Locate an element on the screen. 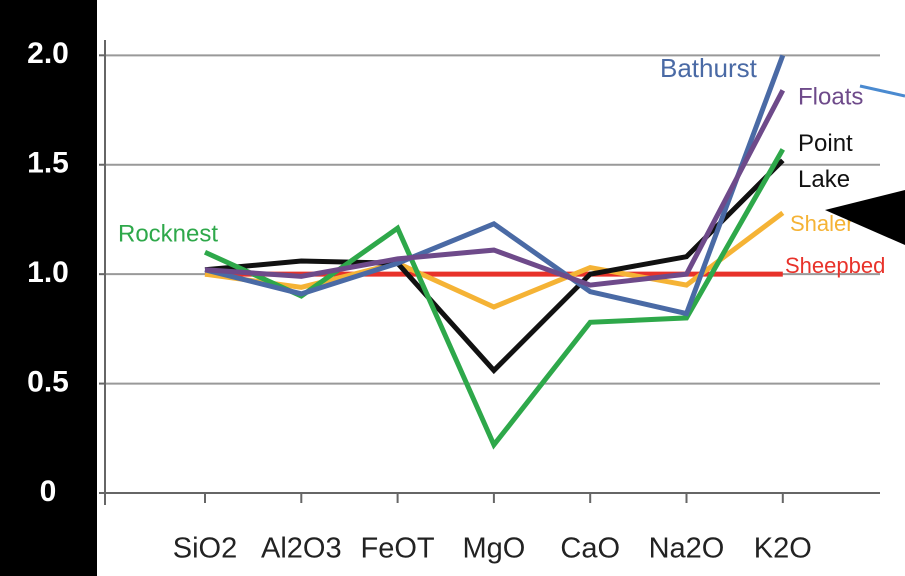  y-tick-label: 2.0 is located at coordinates (48, 53).